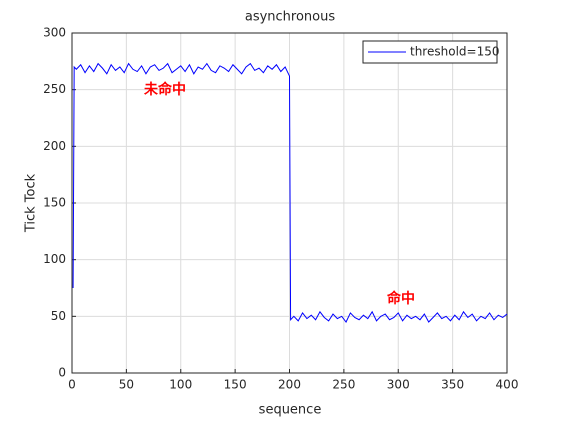 This screenshot has width=561, height=421. What do you see at coordinates (398, 385) in the screenshot?
I see `x-tick-label: 300` at bounding box center [398, 385].